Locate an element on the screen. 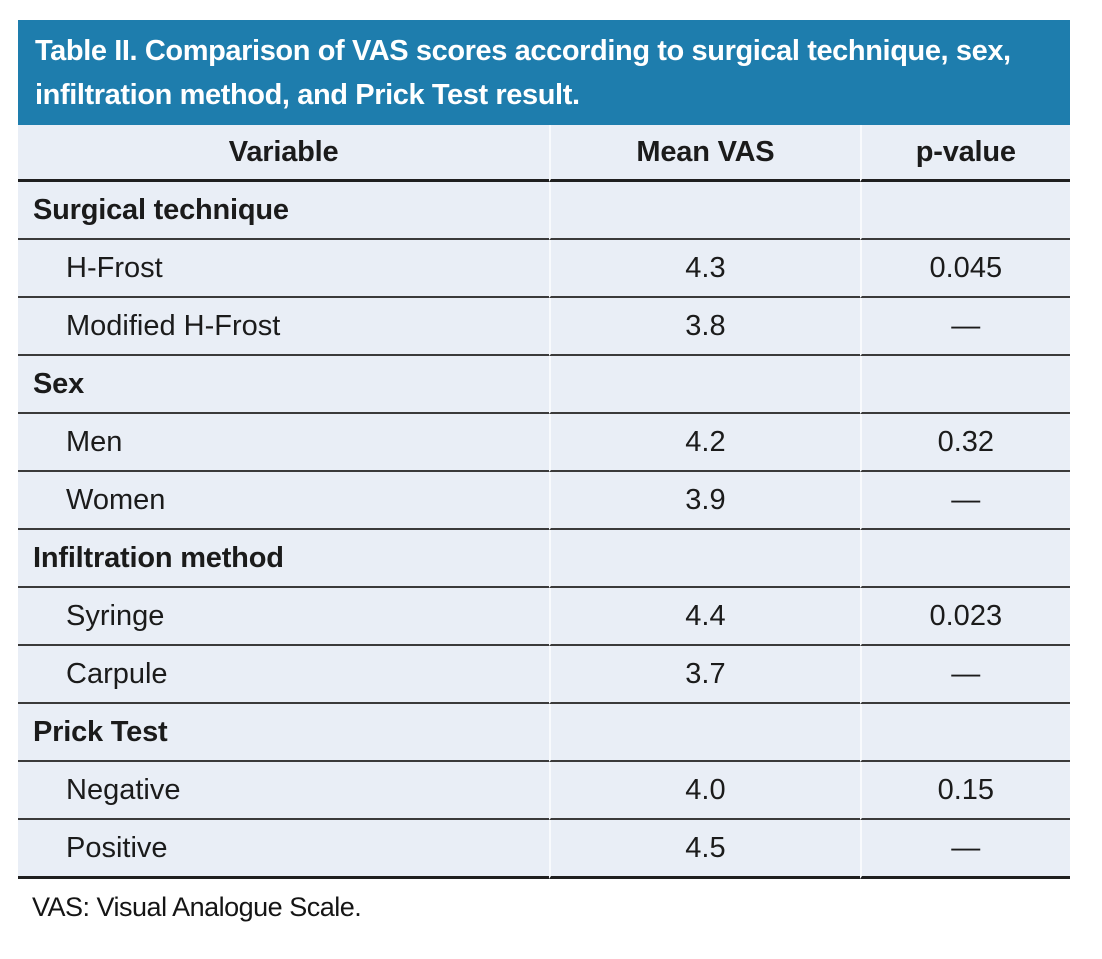 This screenshot has height=959, width=1102. mean-vas-cell: 4.3 is located at coordinates (704, 269).